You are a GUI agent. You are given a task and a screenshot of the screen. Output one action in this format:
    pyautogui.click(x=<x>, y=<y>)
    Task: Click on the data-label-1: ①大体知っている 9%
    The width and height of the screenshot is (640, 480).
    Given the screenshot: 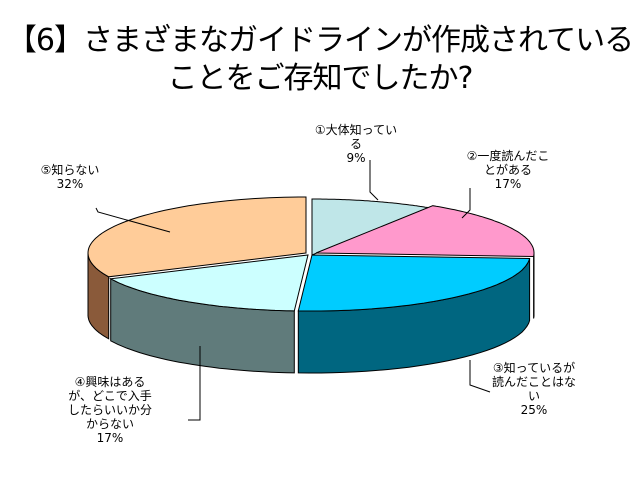 What is the action you would take?
    pyautogui.click(x=356, y=144)
    